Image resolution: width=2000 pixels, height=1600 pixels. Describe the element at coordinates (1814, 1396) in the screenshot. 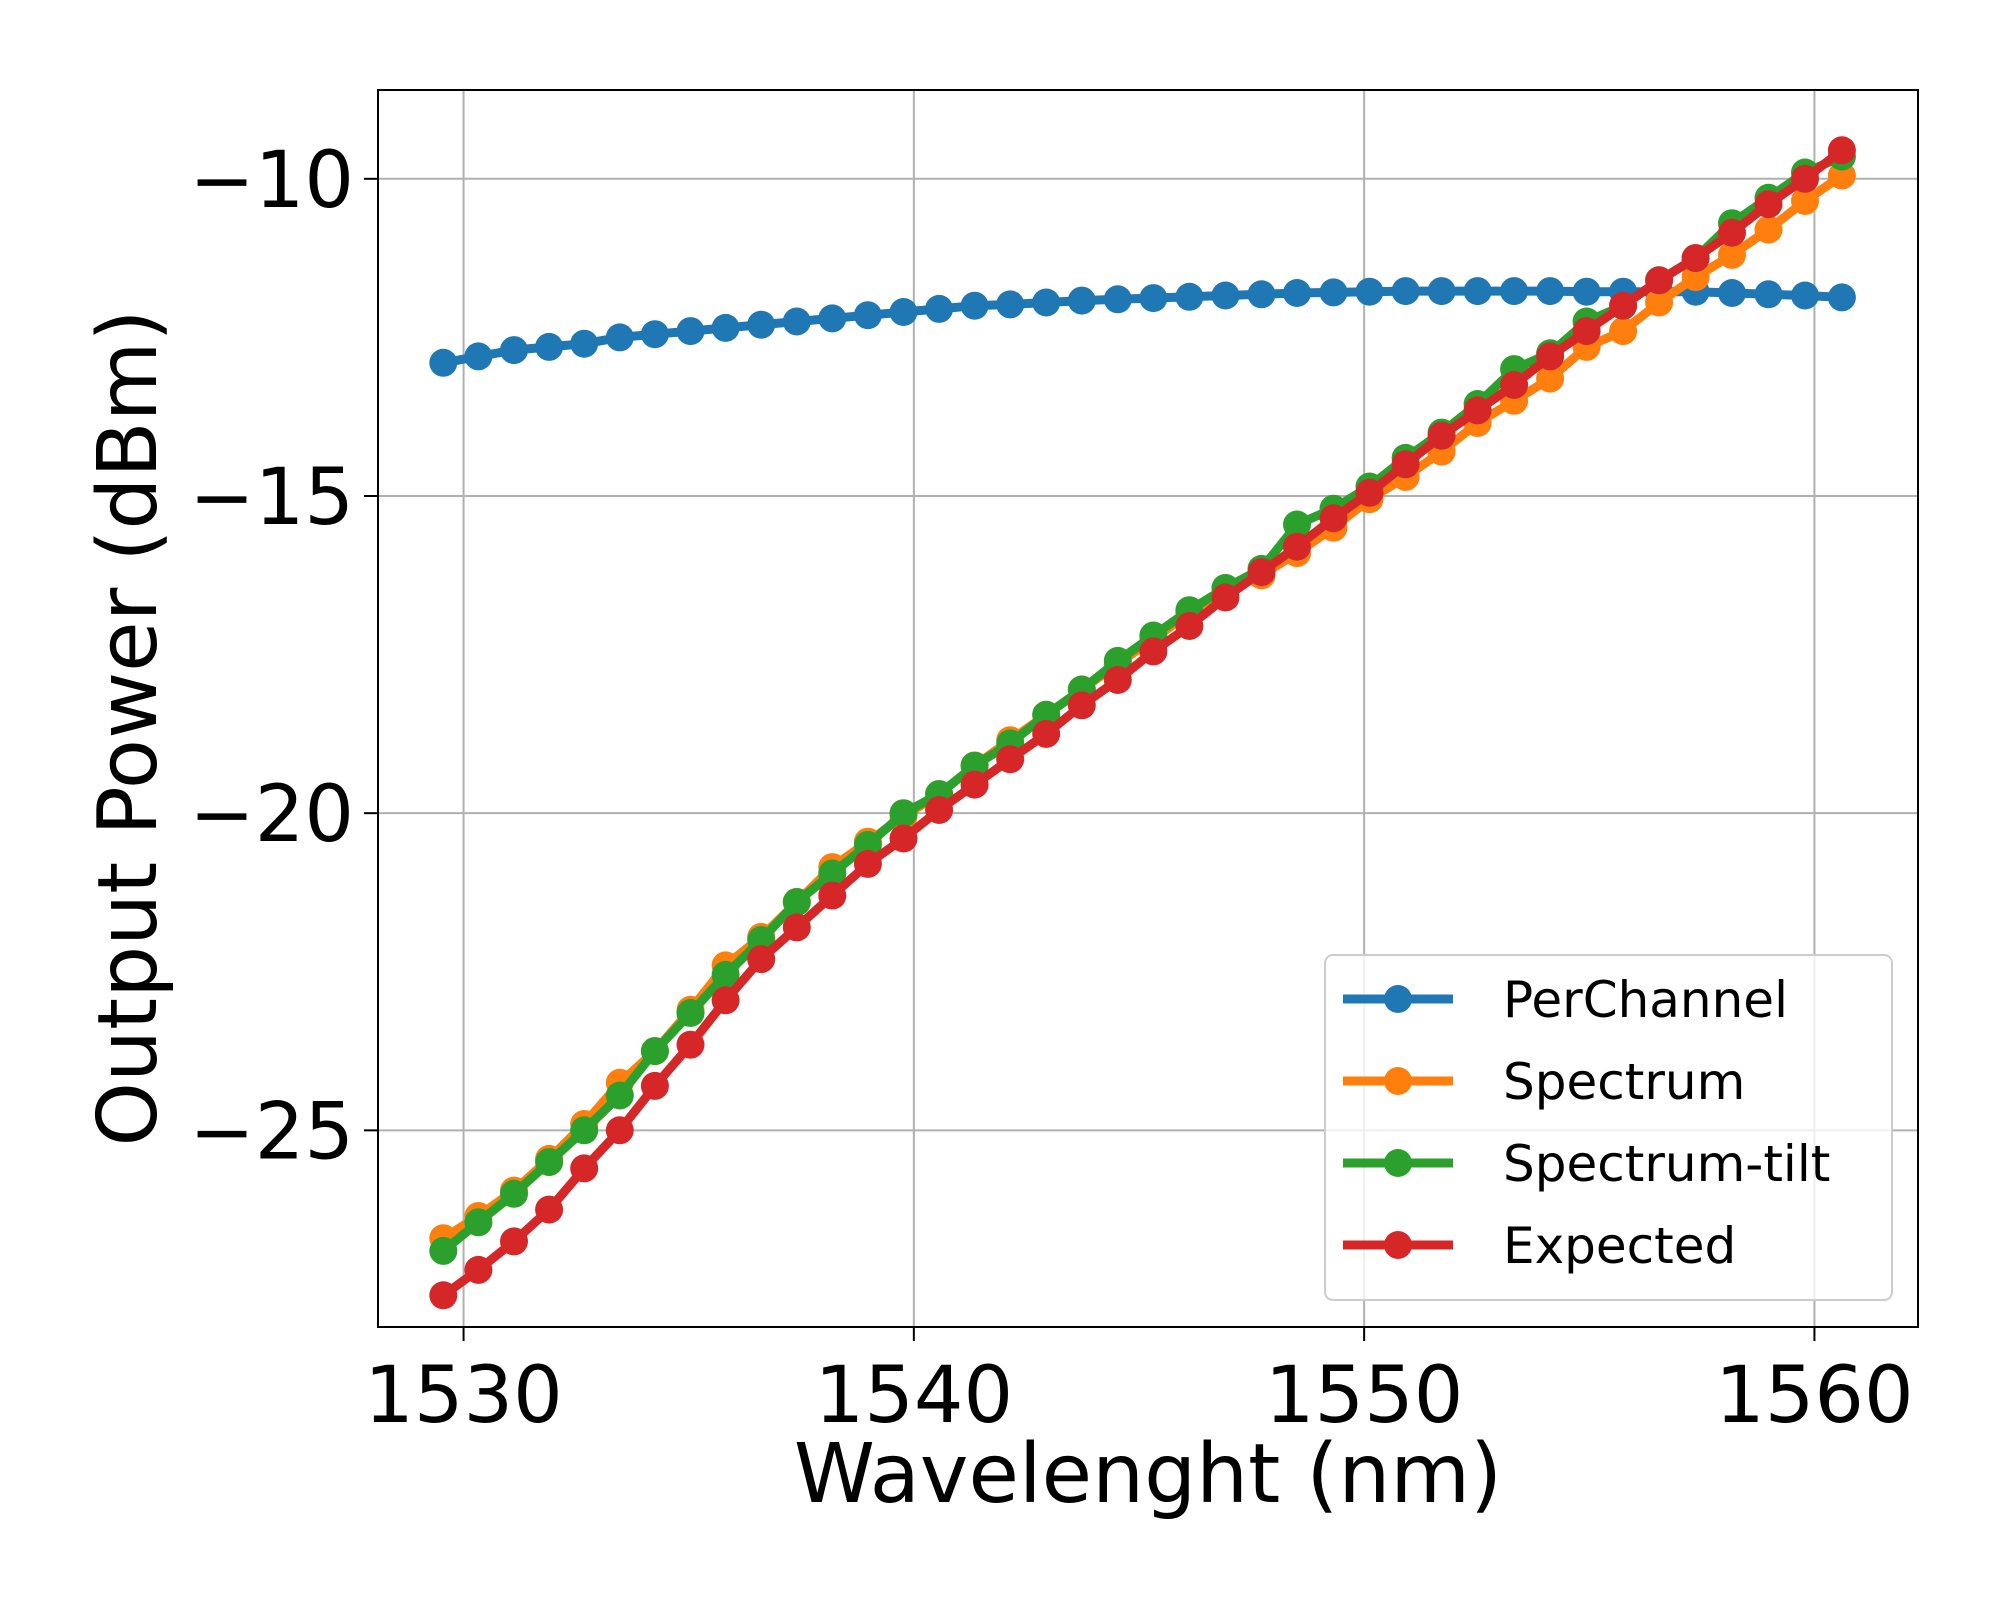

I see `x-tick-label: 1560` at that location.